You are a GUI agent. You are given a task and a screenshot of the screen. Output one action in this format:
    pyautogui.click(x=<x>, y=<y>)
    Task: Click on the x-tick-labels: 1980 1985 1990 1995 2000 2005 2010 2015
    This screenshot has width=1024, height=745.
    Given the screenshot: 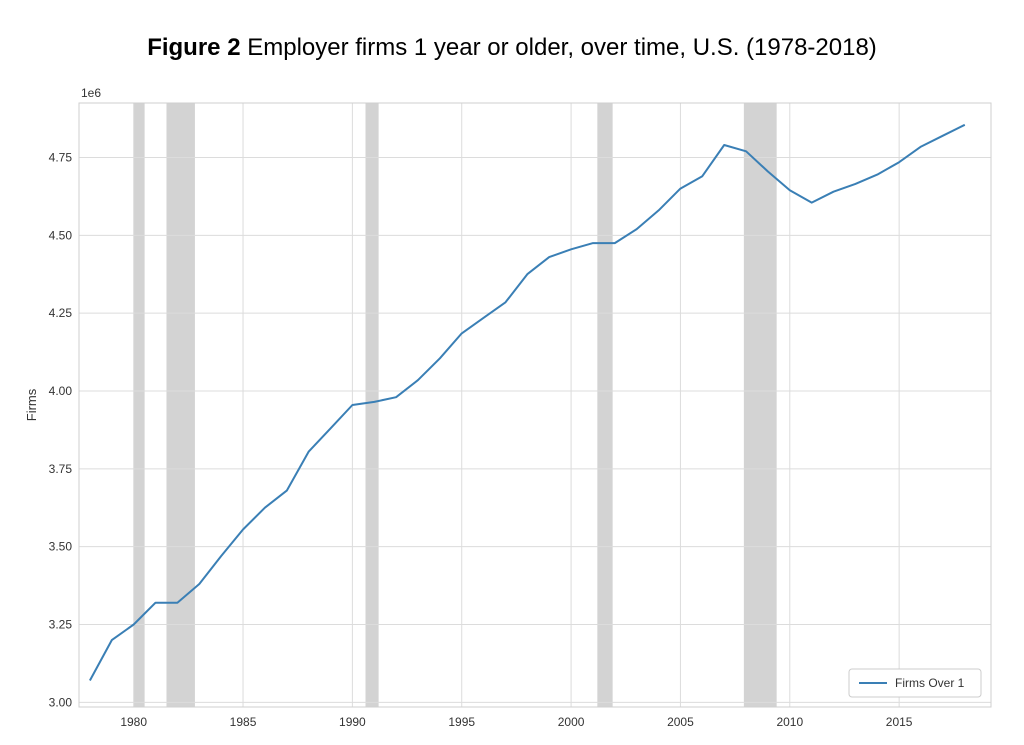 What is the action you would take?
    pyautogui.click(x=516, y=722)
    